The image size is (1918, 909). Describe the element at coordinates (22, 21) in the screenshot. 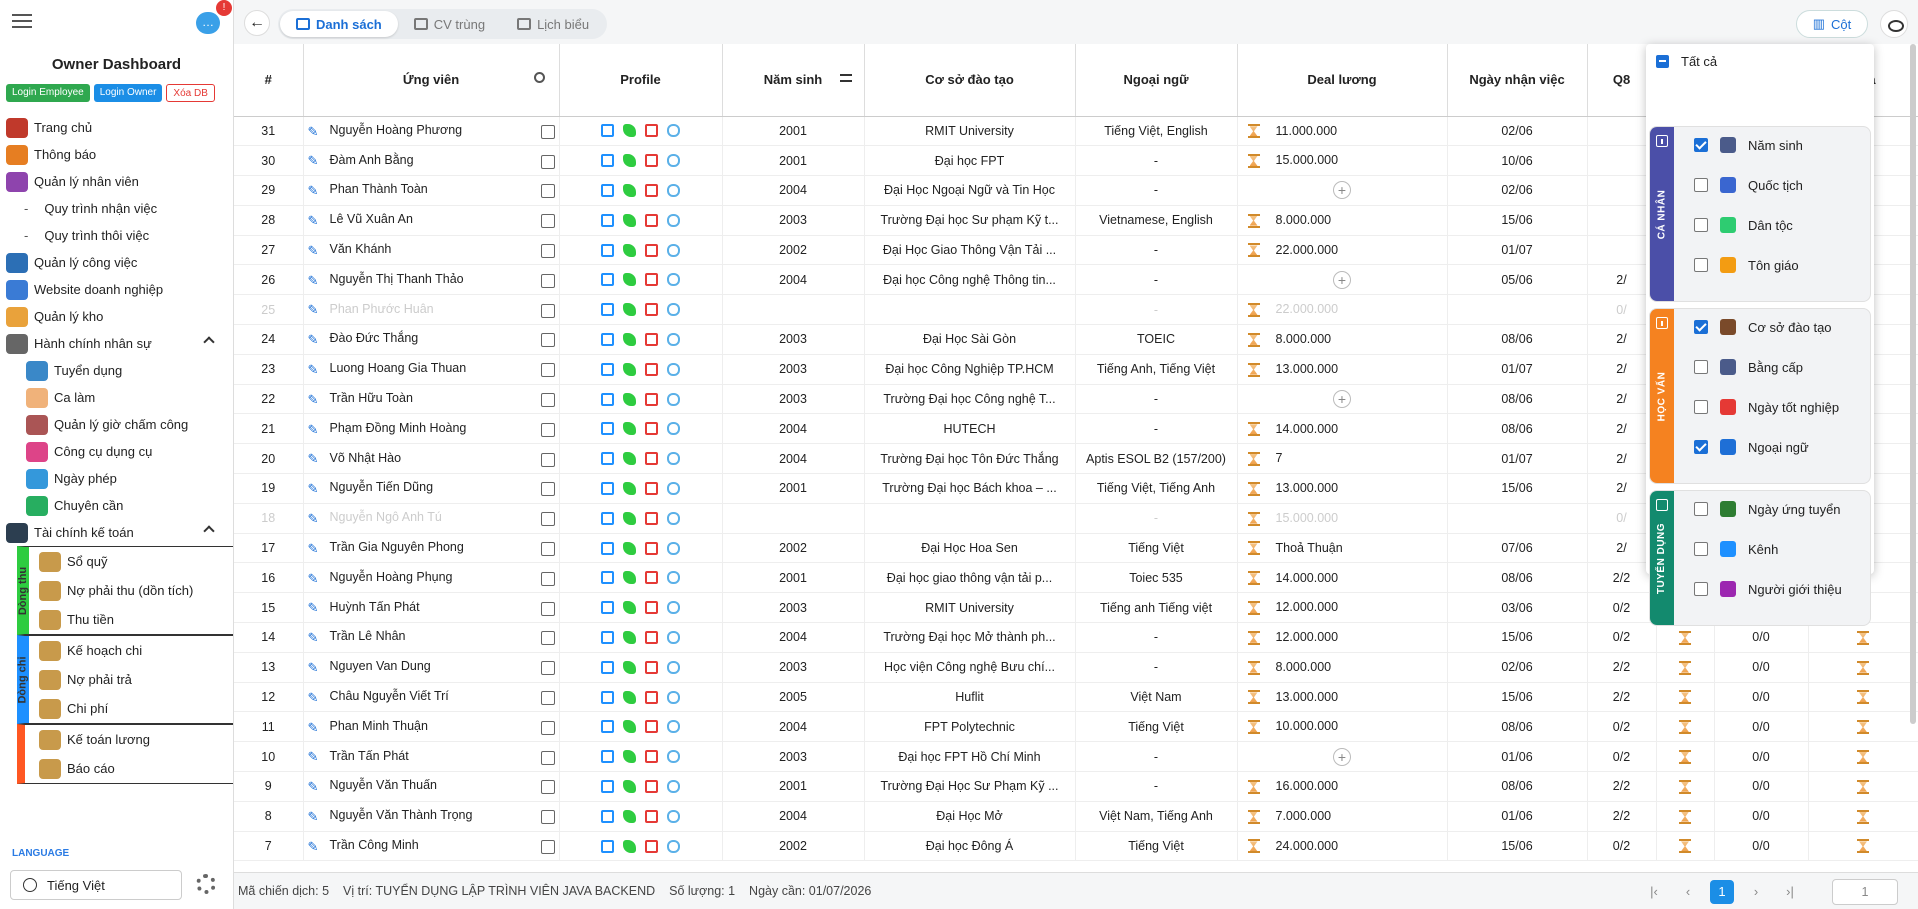

I see `menu-icon` at that location.